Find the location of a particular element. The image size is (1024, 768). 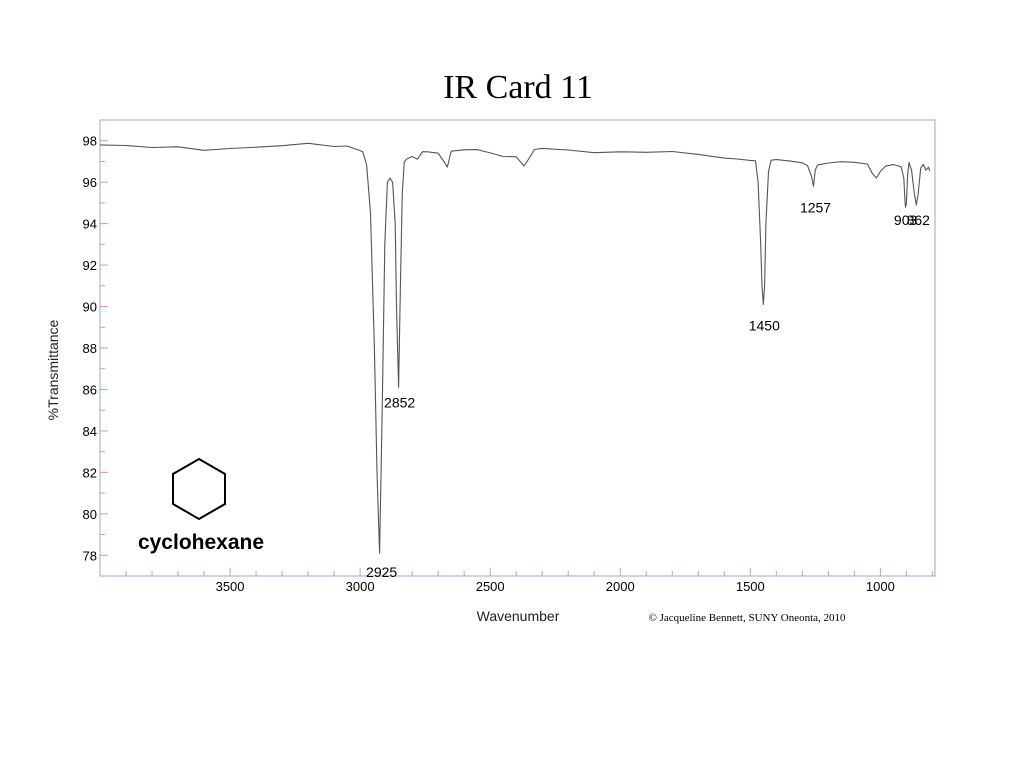

peak-label-2852: 2852 is located at coordinates (399, 402).